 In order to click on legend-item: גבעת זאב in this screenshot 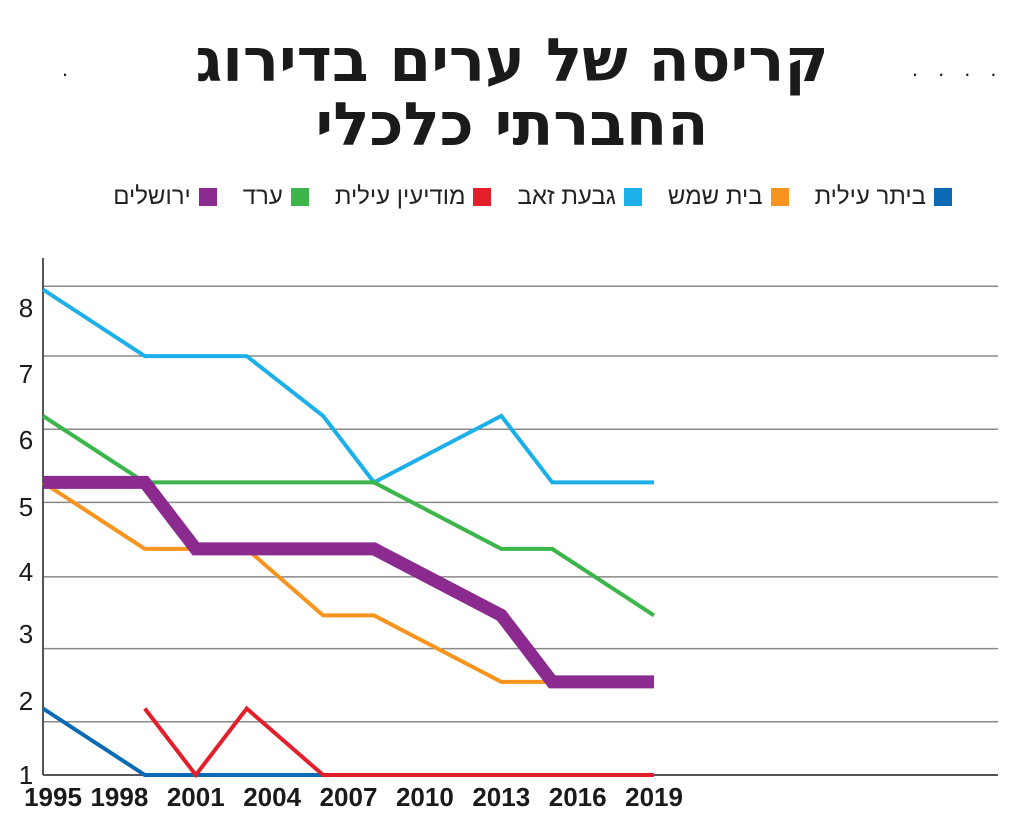, I will do `click(579, 197)`.